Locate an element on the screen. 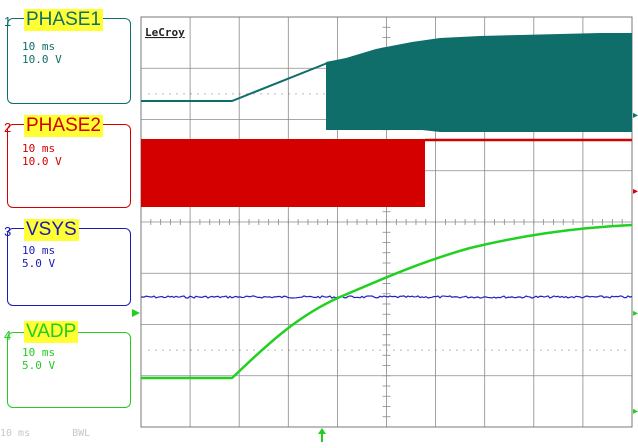  phase1-trace-ramp is located at coordinates (236, 81).